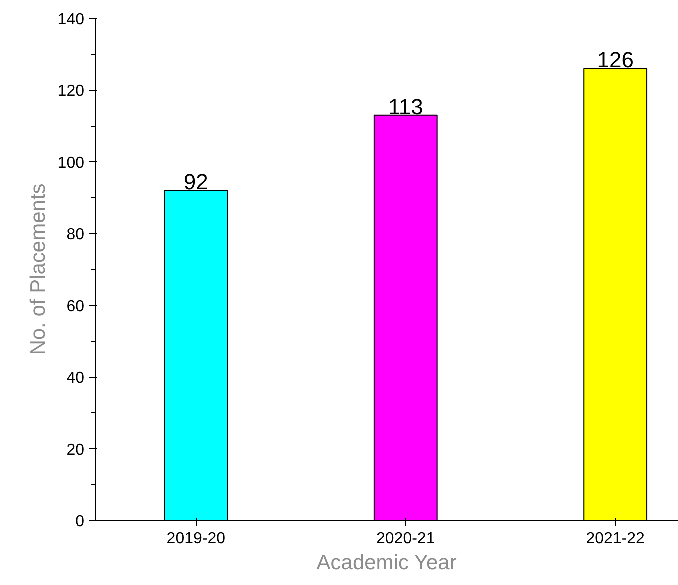 Image resolution: width=678 pixels, height=585 pixels. I want to click on x-tick-label: 2020-21, so click(406, 539).